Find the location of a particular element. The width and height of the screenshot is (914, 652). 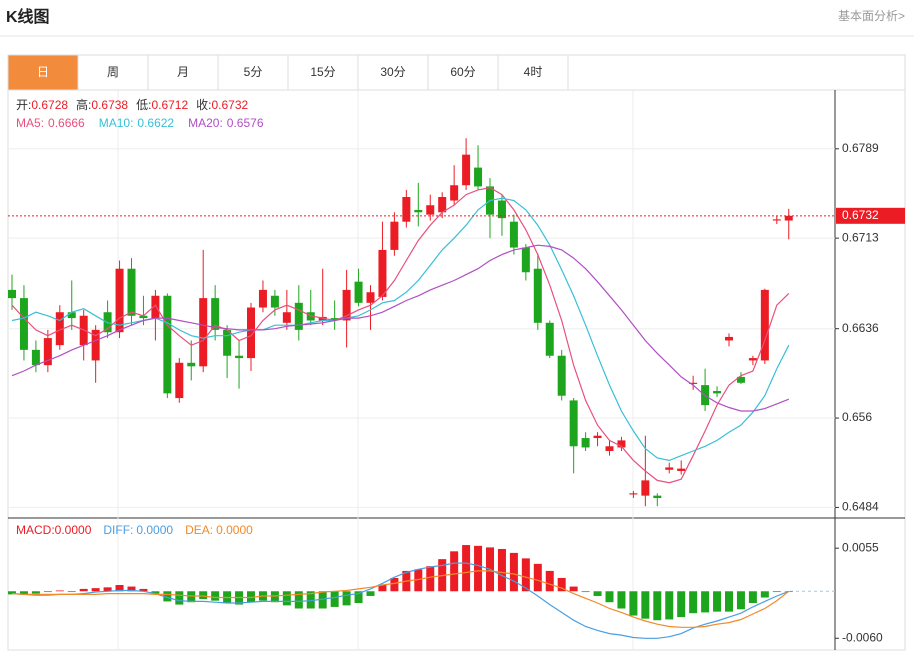

tab-label: 15分 is located at coordinates (322, 72).